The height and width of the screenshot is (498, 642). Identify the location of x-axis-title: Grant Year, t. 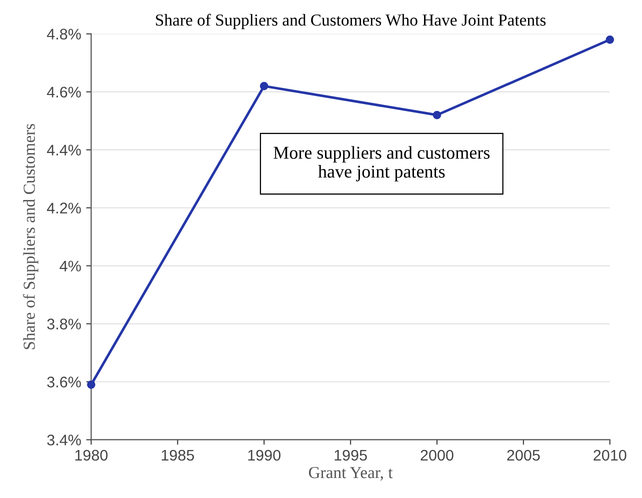
(350, 474).